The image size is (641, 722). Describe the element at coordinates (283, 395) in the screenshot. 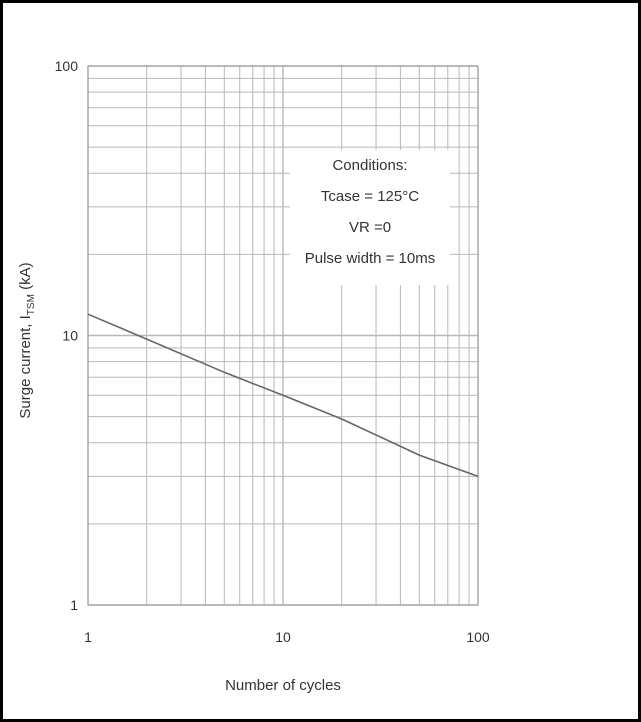

I see `surge-current-line` at that location.